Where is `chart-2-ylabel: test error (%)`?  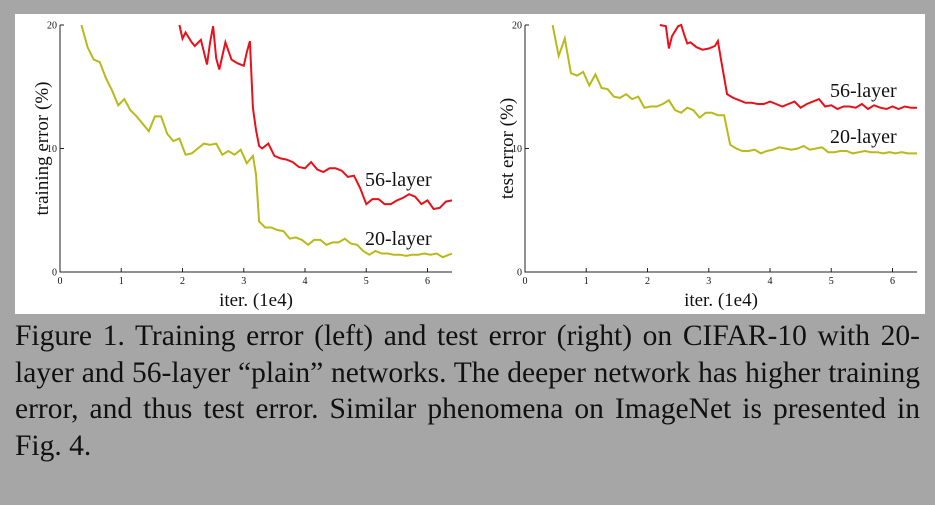 chart-2-ylabel: test error (%) is located at coordinates (507, 148).